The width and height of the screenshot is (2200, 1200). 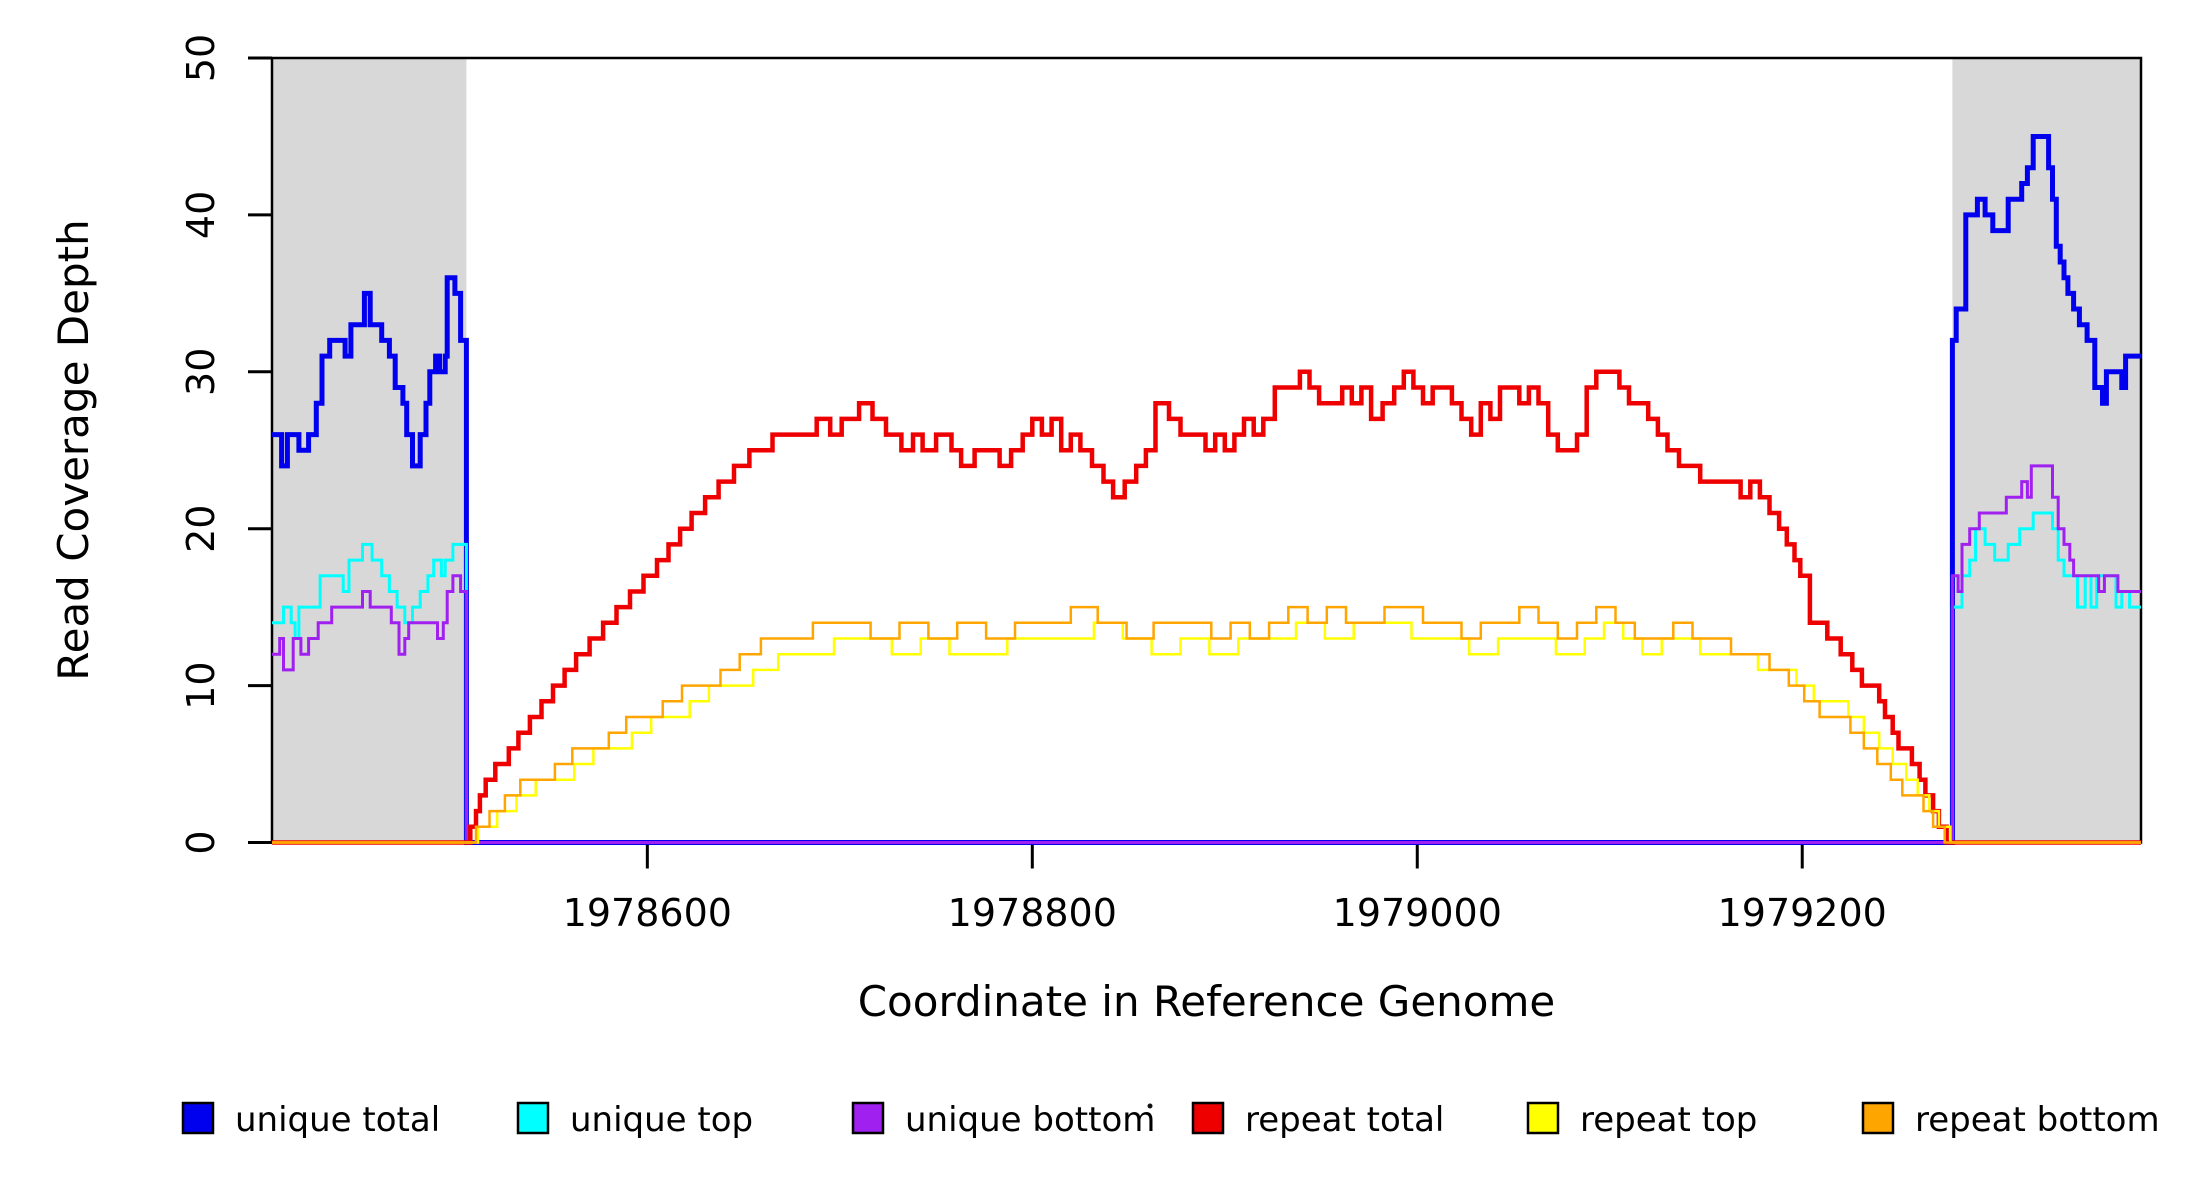 I want to click on x-tick-label: 1979200, so click(x=1802, y=913).